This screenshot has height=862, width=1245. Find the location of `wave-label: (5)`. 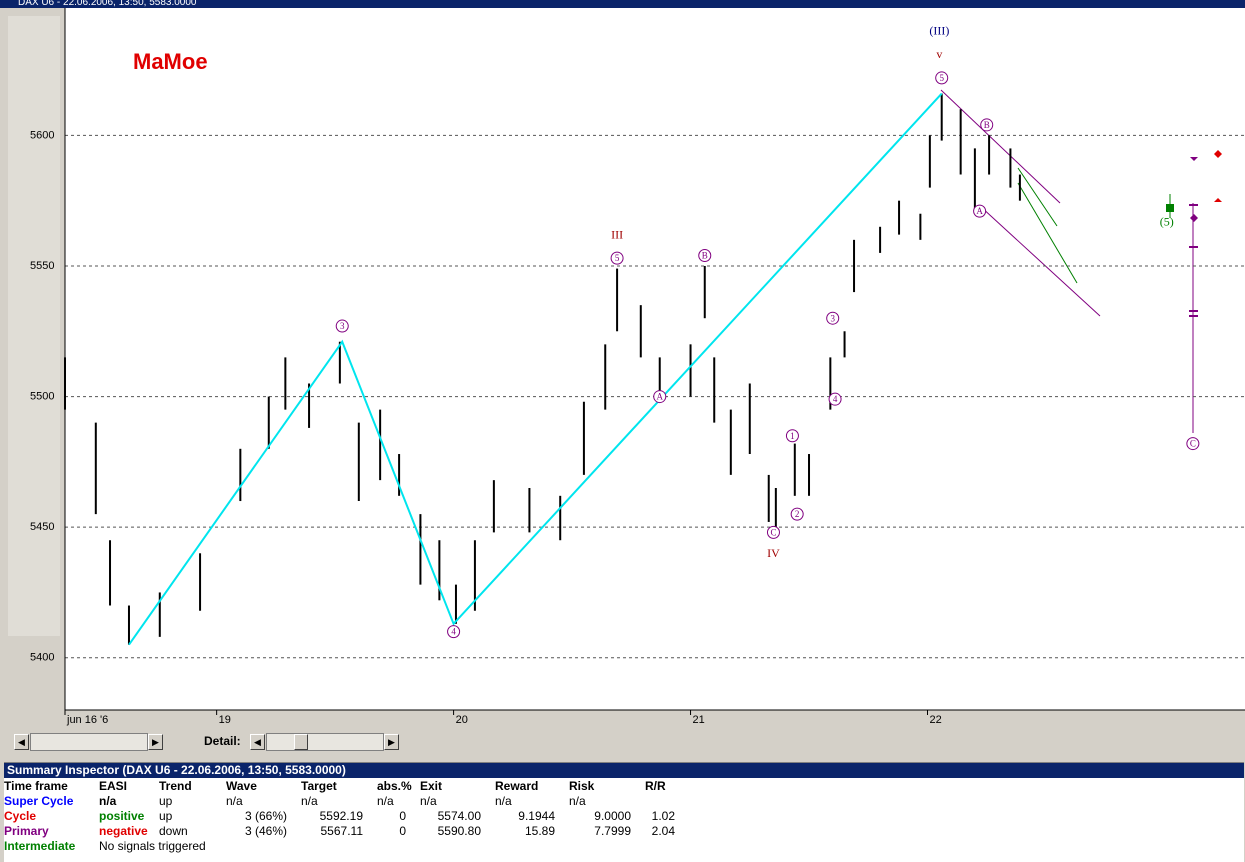

wave-label: (5) is located at coordinates (1167, 221).